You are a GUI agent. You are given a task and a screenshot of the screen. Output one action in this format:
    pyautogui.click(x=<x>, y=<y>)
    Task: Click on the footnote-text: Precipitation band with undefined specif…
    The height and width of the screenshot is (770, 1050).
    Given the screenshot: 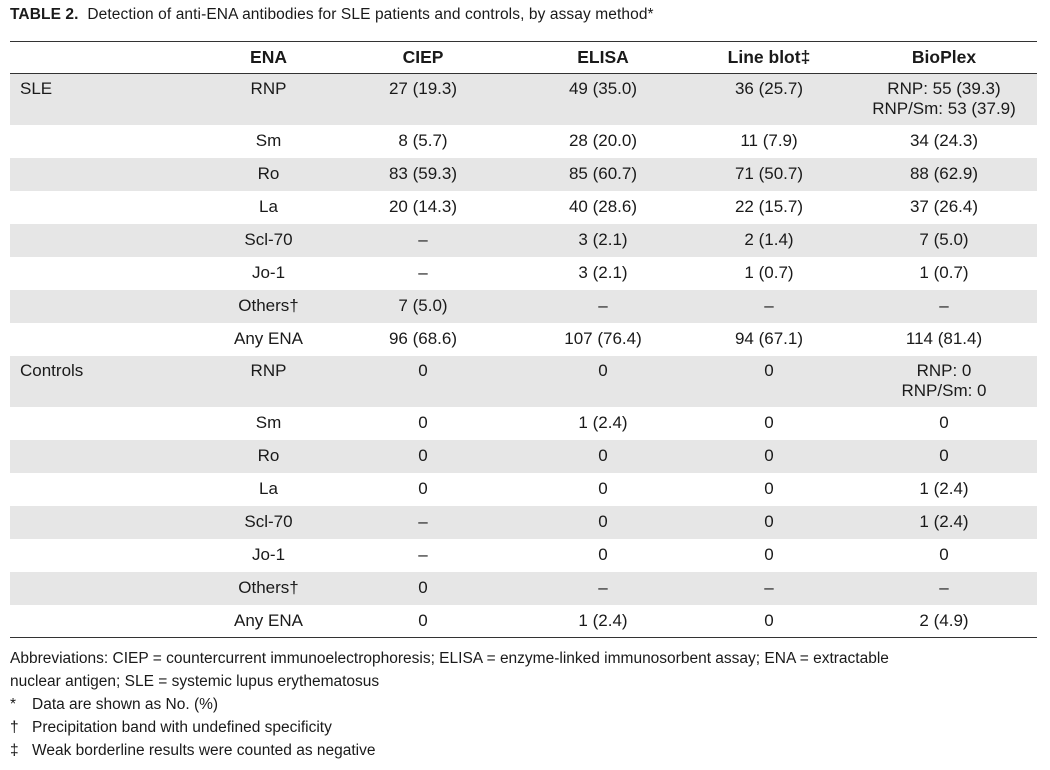 What is the action you would take?
    pyautogui.click(x=182, y=727)
    